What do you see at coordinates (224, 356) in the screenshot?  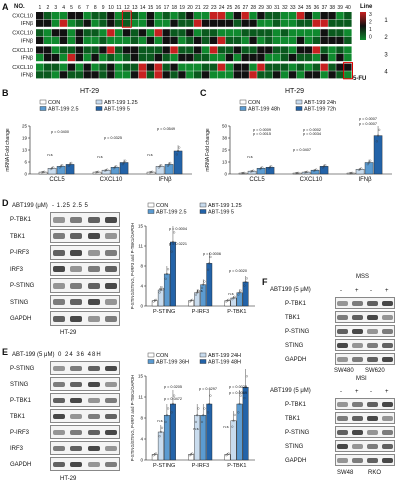 I see `legend-label: ABT-199 24H` at bounding box center [224, 356].